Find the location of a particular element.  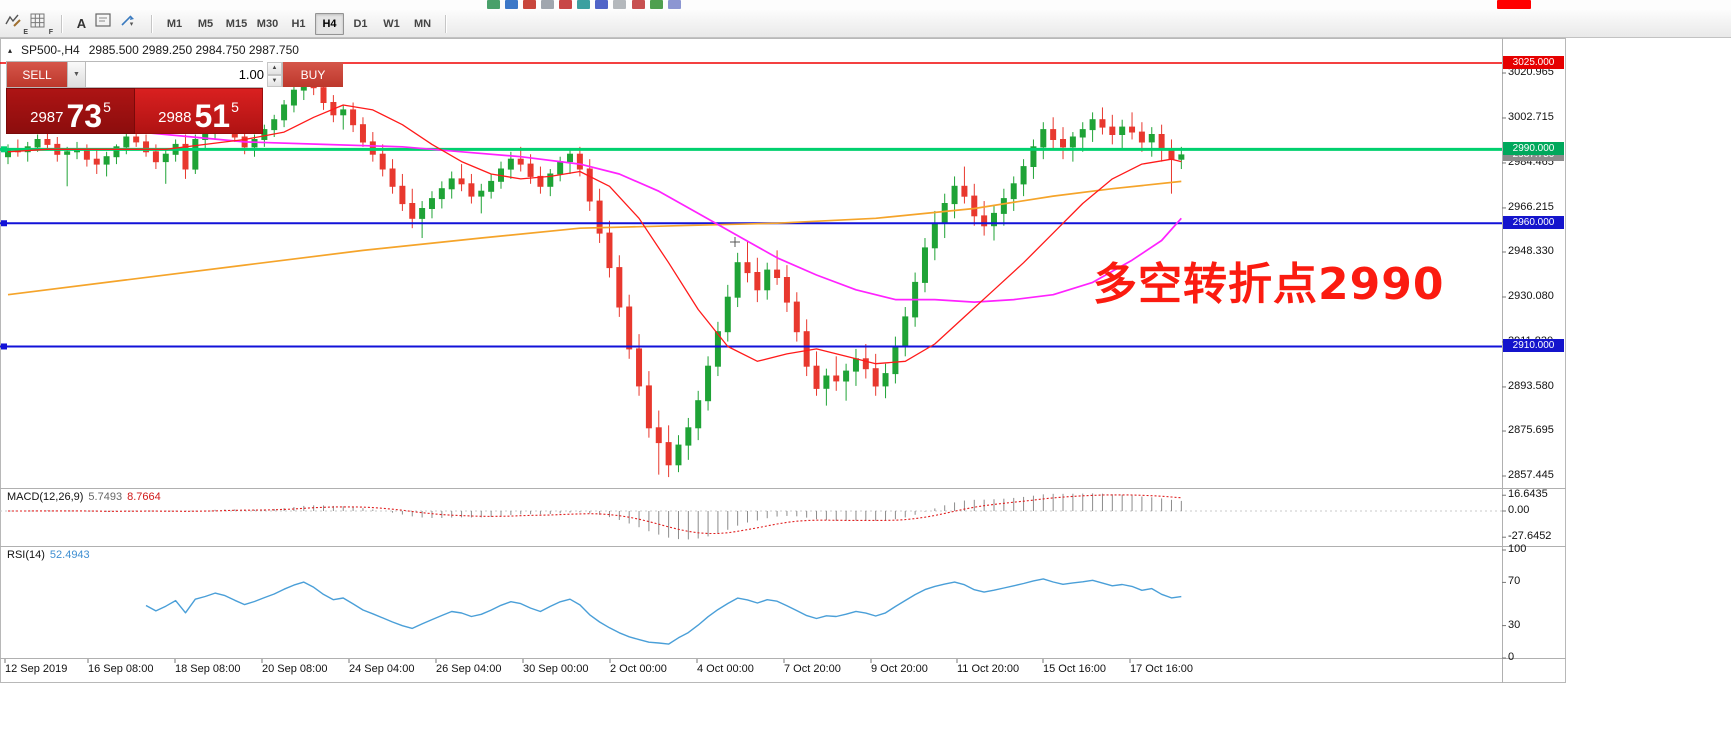

price-axis-label: 2857.445 is located at coordinates (1531, 474).